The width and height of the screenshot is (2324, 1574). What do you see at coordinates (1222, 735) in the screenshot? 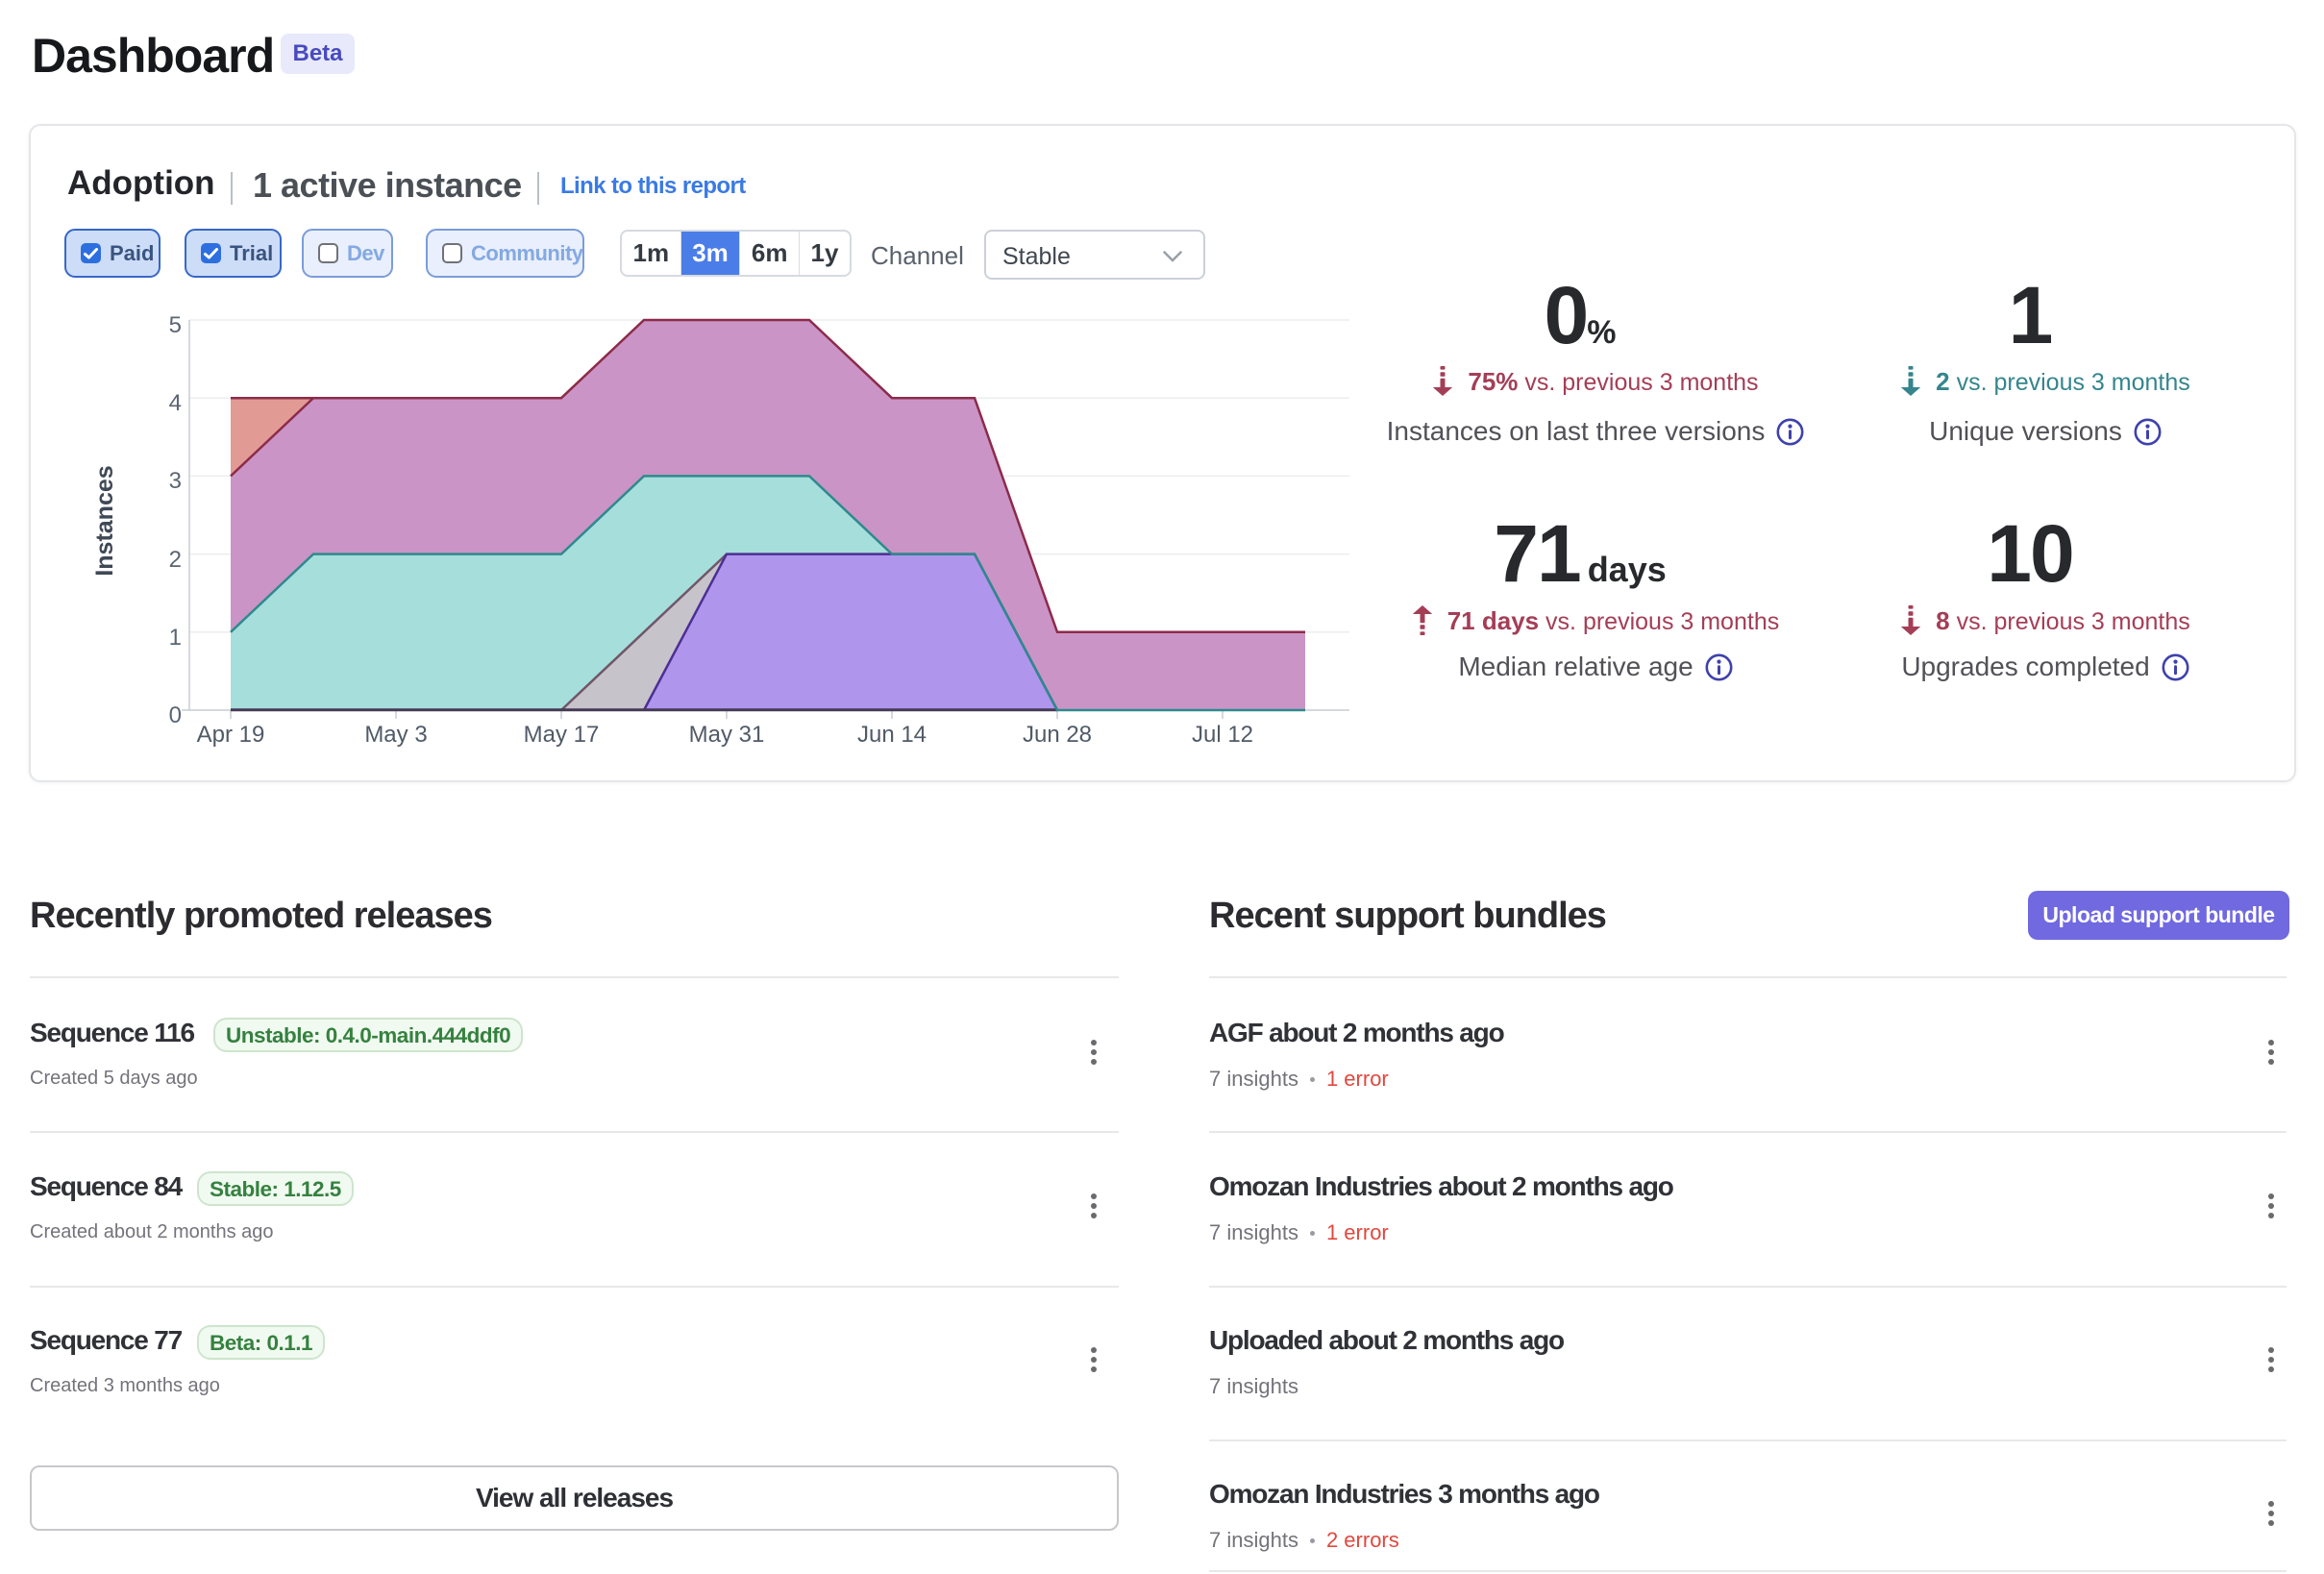
I see `svg-text: Jul 12` at bounding box center [1222, 735].